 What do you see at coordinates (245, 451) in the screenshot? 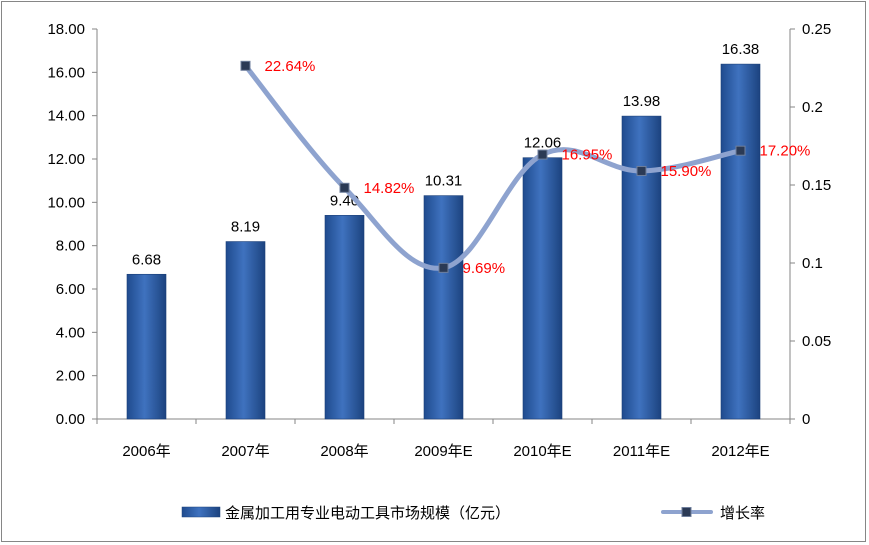
I see `x-tick-label: 2007年` at bounding box center [245, 451].